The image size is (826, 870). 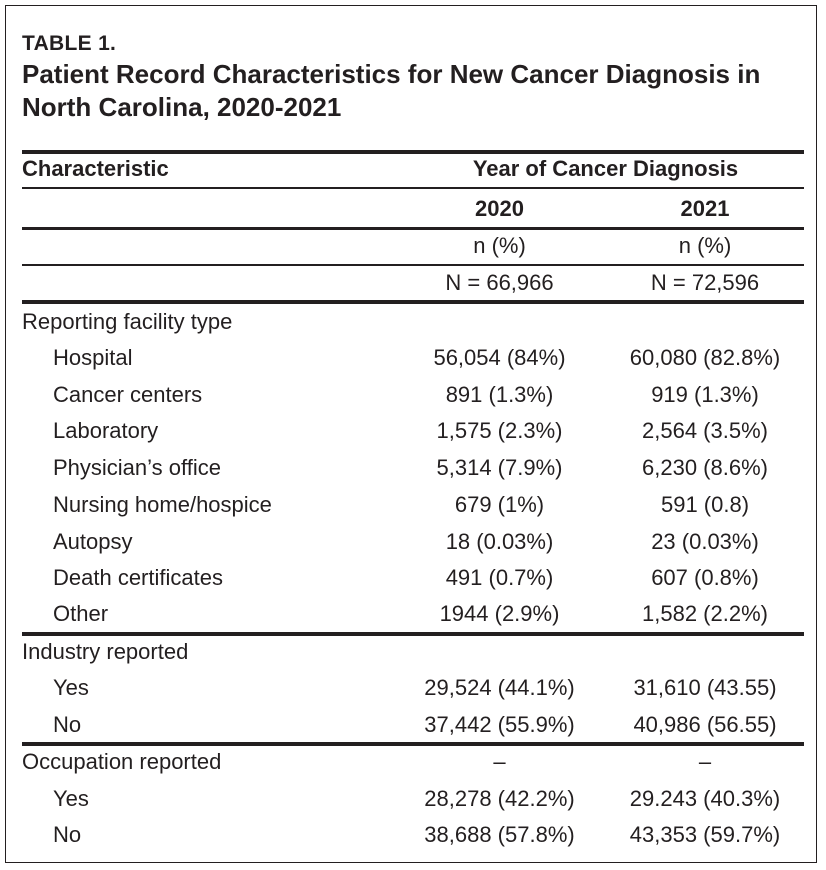 I want to click on section-row-industry: Industry reported, so click(x=413, y=653).